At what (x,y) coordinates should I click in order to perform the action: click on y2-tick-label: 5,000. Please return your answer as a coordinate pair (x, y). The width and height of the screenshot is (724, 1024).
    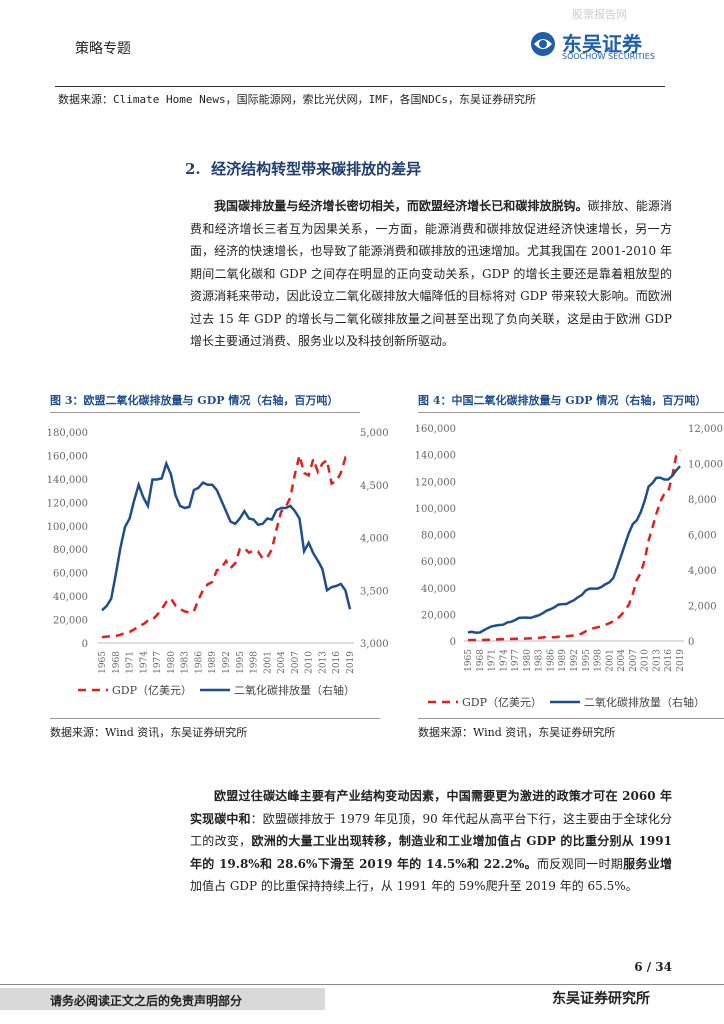
    Looking at the image, I should click on (374, 433).